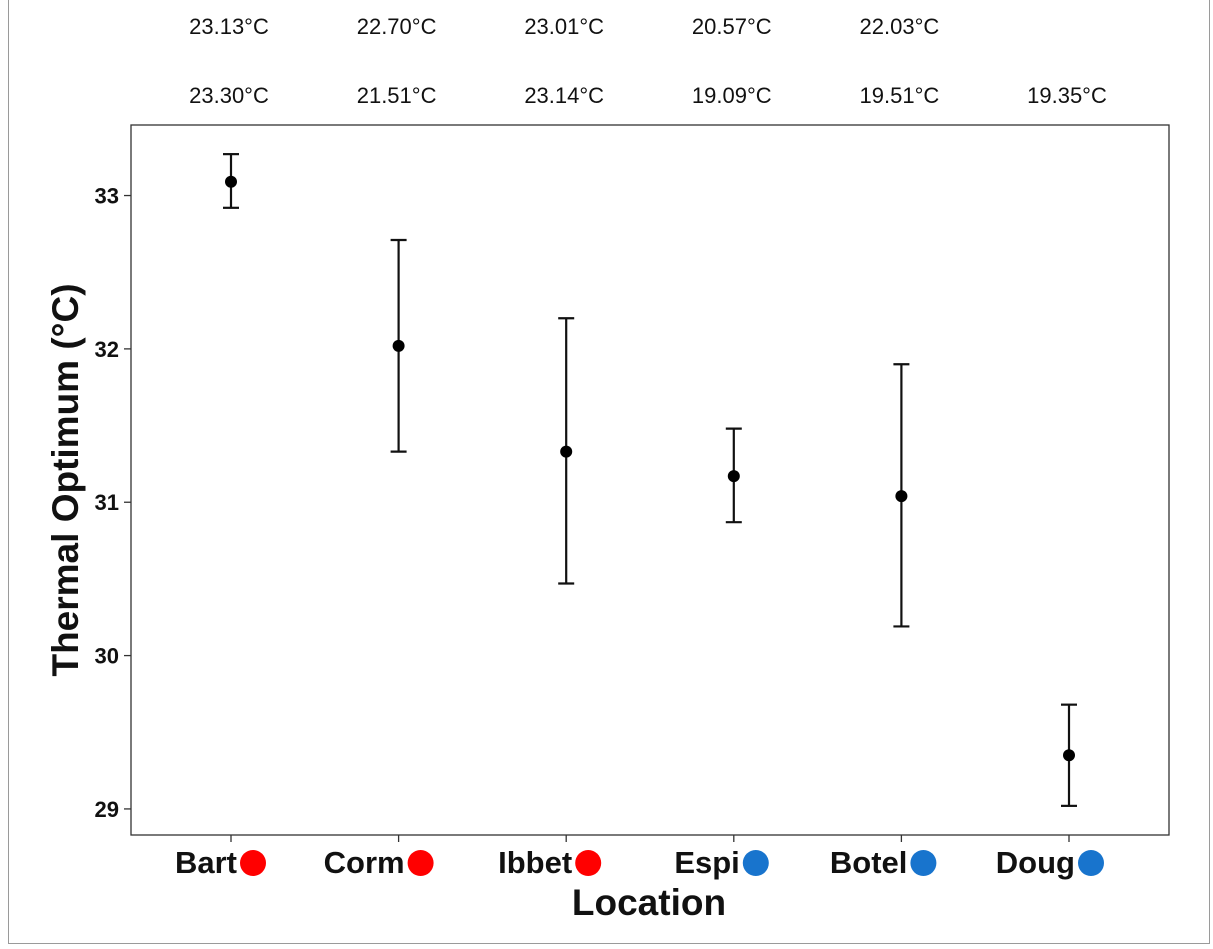 The image size is (1213, 949). I want to click on x-category-label: Botel, so click(869, 862).